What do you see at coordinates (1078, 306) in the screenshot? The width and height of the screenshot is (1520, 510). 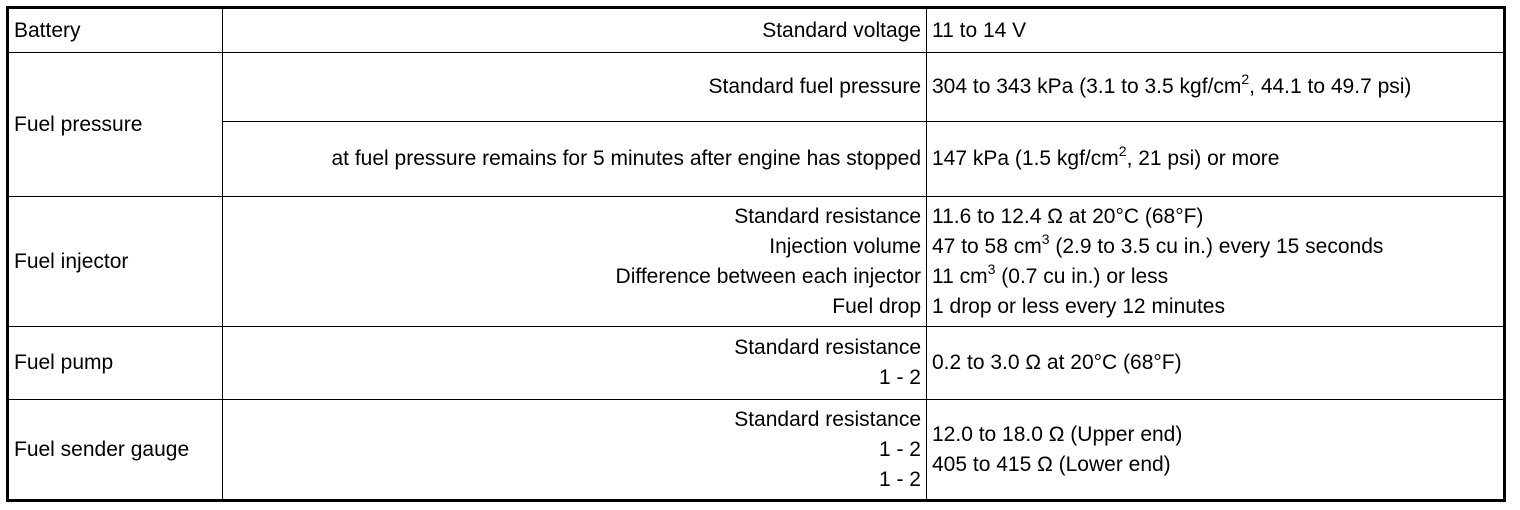 I see `value-text: 1 drop or less every 12 minutes` at bounding box center [1078, 306].